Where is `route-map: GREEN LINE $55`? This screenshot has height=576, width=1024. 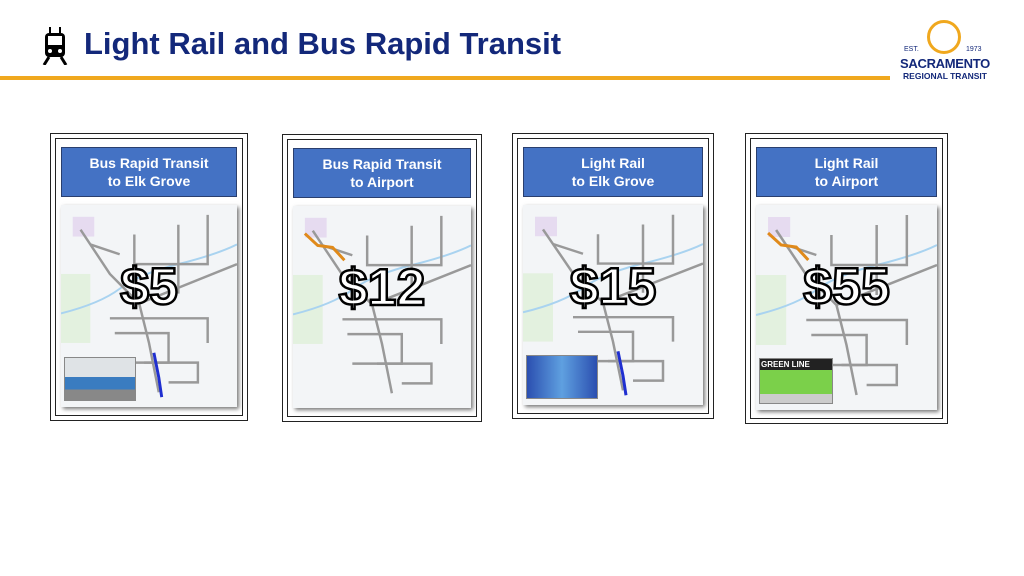 route-map: GREEN LINE $55 is located at coordinates (846, 307).